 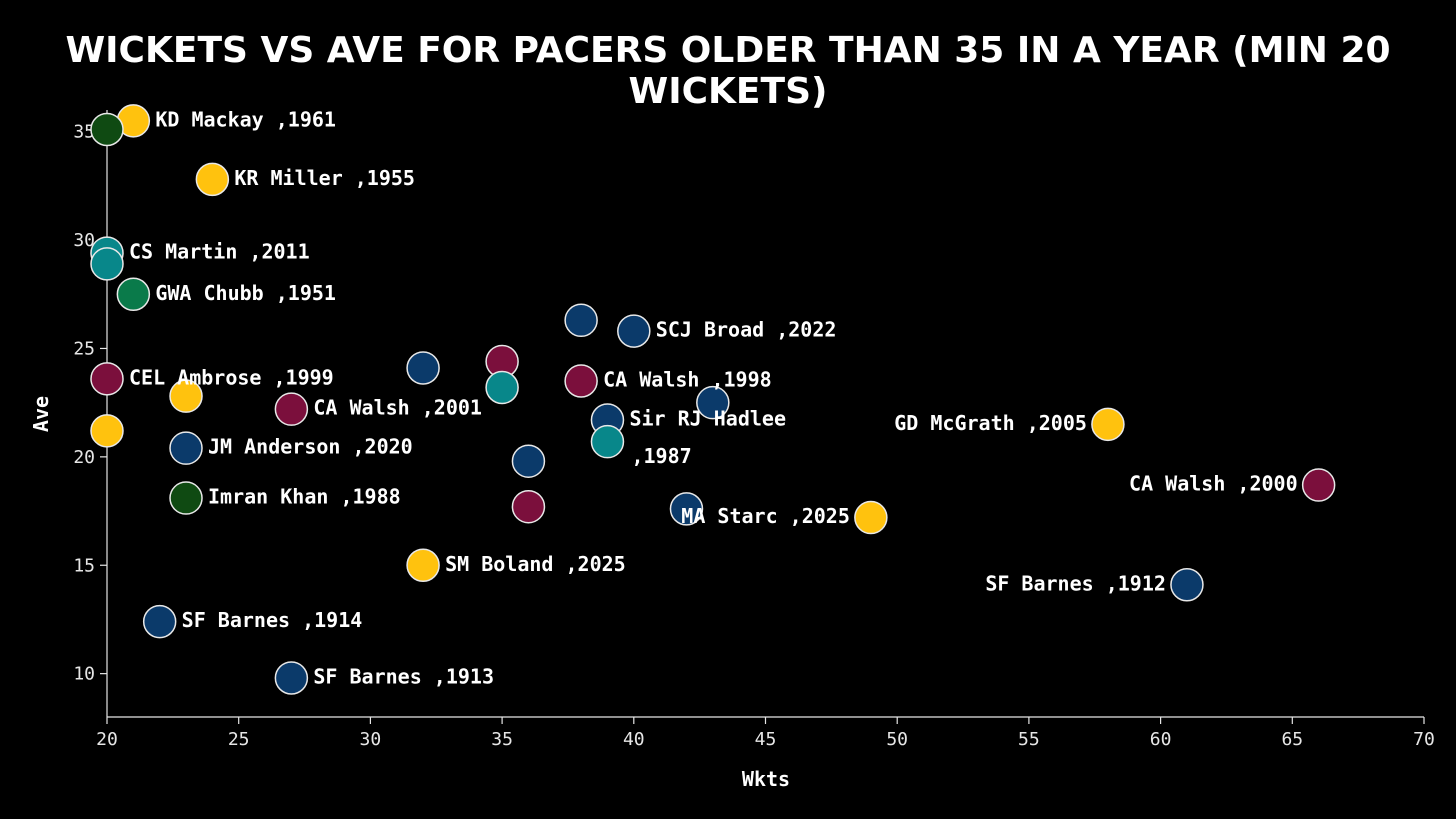 I want to click on point-label: SCJ Broad ,2022, so click(x=746, y=330).